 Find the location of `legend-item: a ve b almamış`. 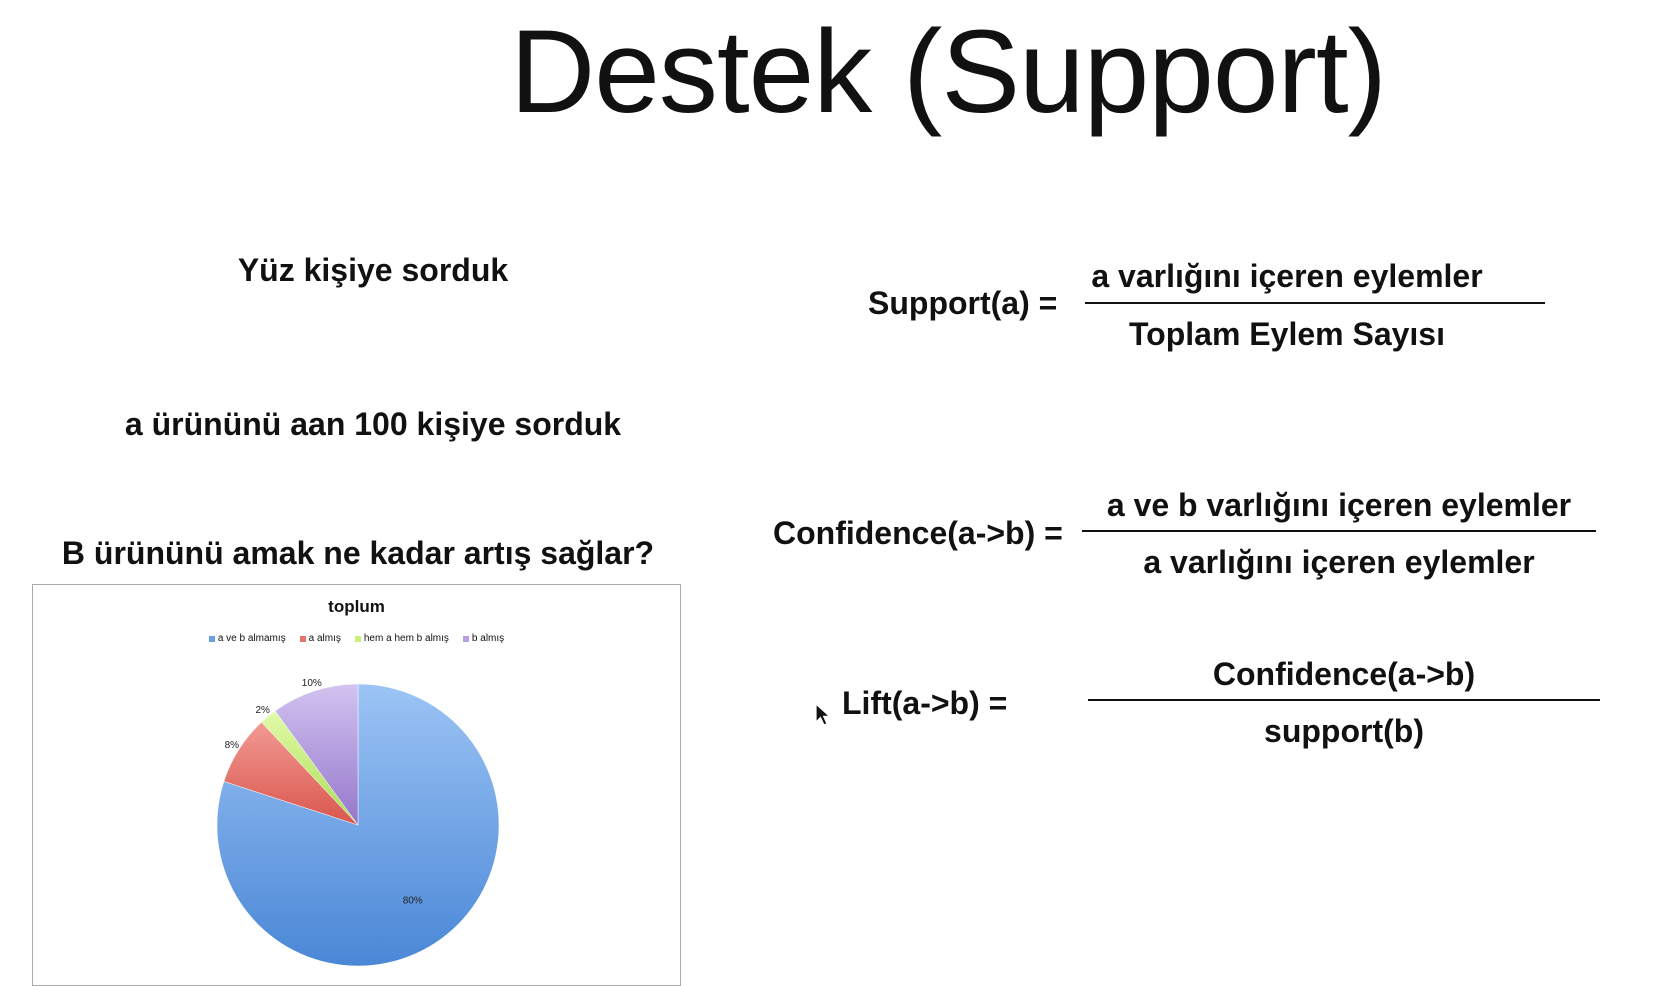

legend-item: a ve b almamış is located at coordinates (247, 638).